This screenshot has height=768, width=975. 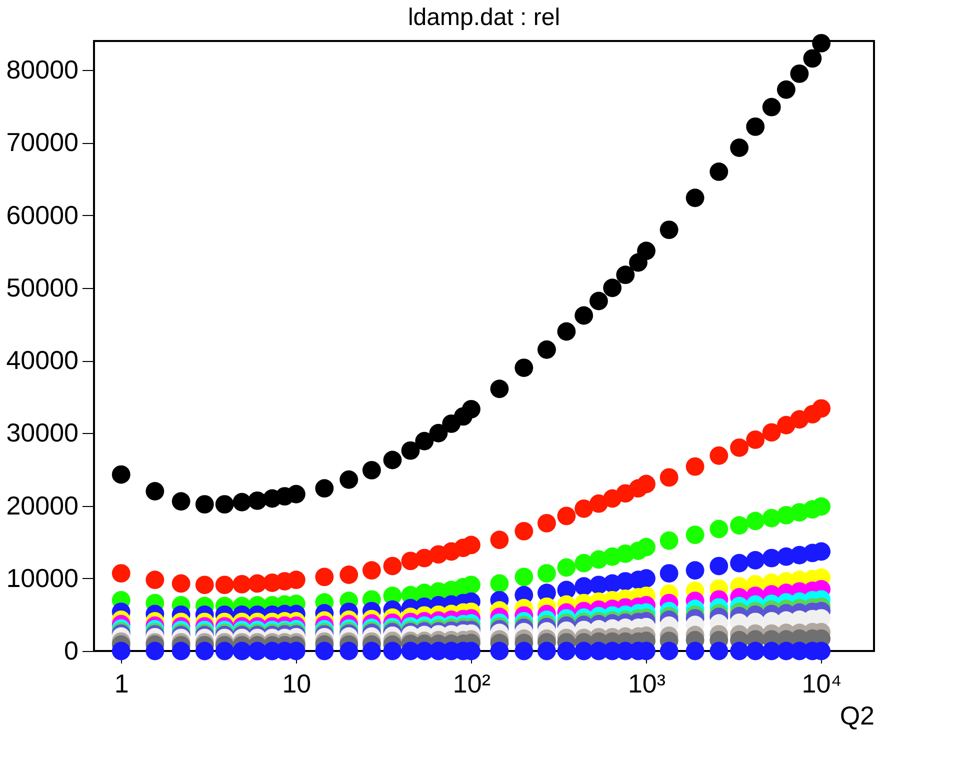 What do you see at coordinates (647, 683) in the screenshot?
I see `x-tick-label: 10³` at bounding box center [647, 683].